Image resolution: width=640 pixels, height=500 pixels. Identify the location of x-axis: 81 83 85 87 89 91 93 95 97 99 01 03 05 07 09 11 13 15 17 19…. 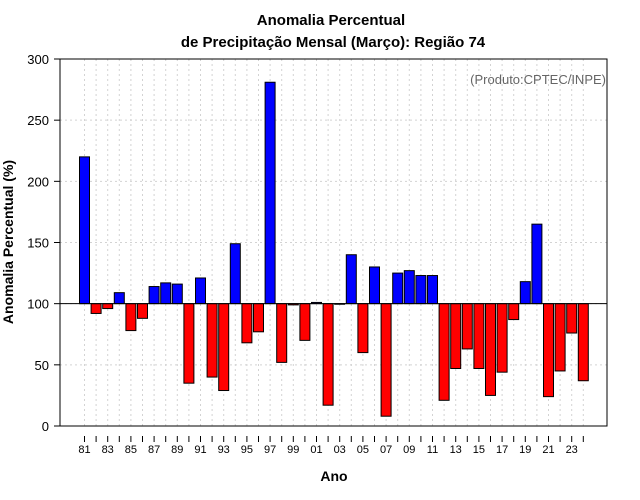
(331, 446).